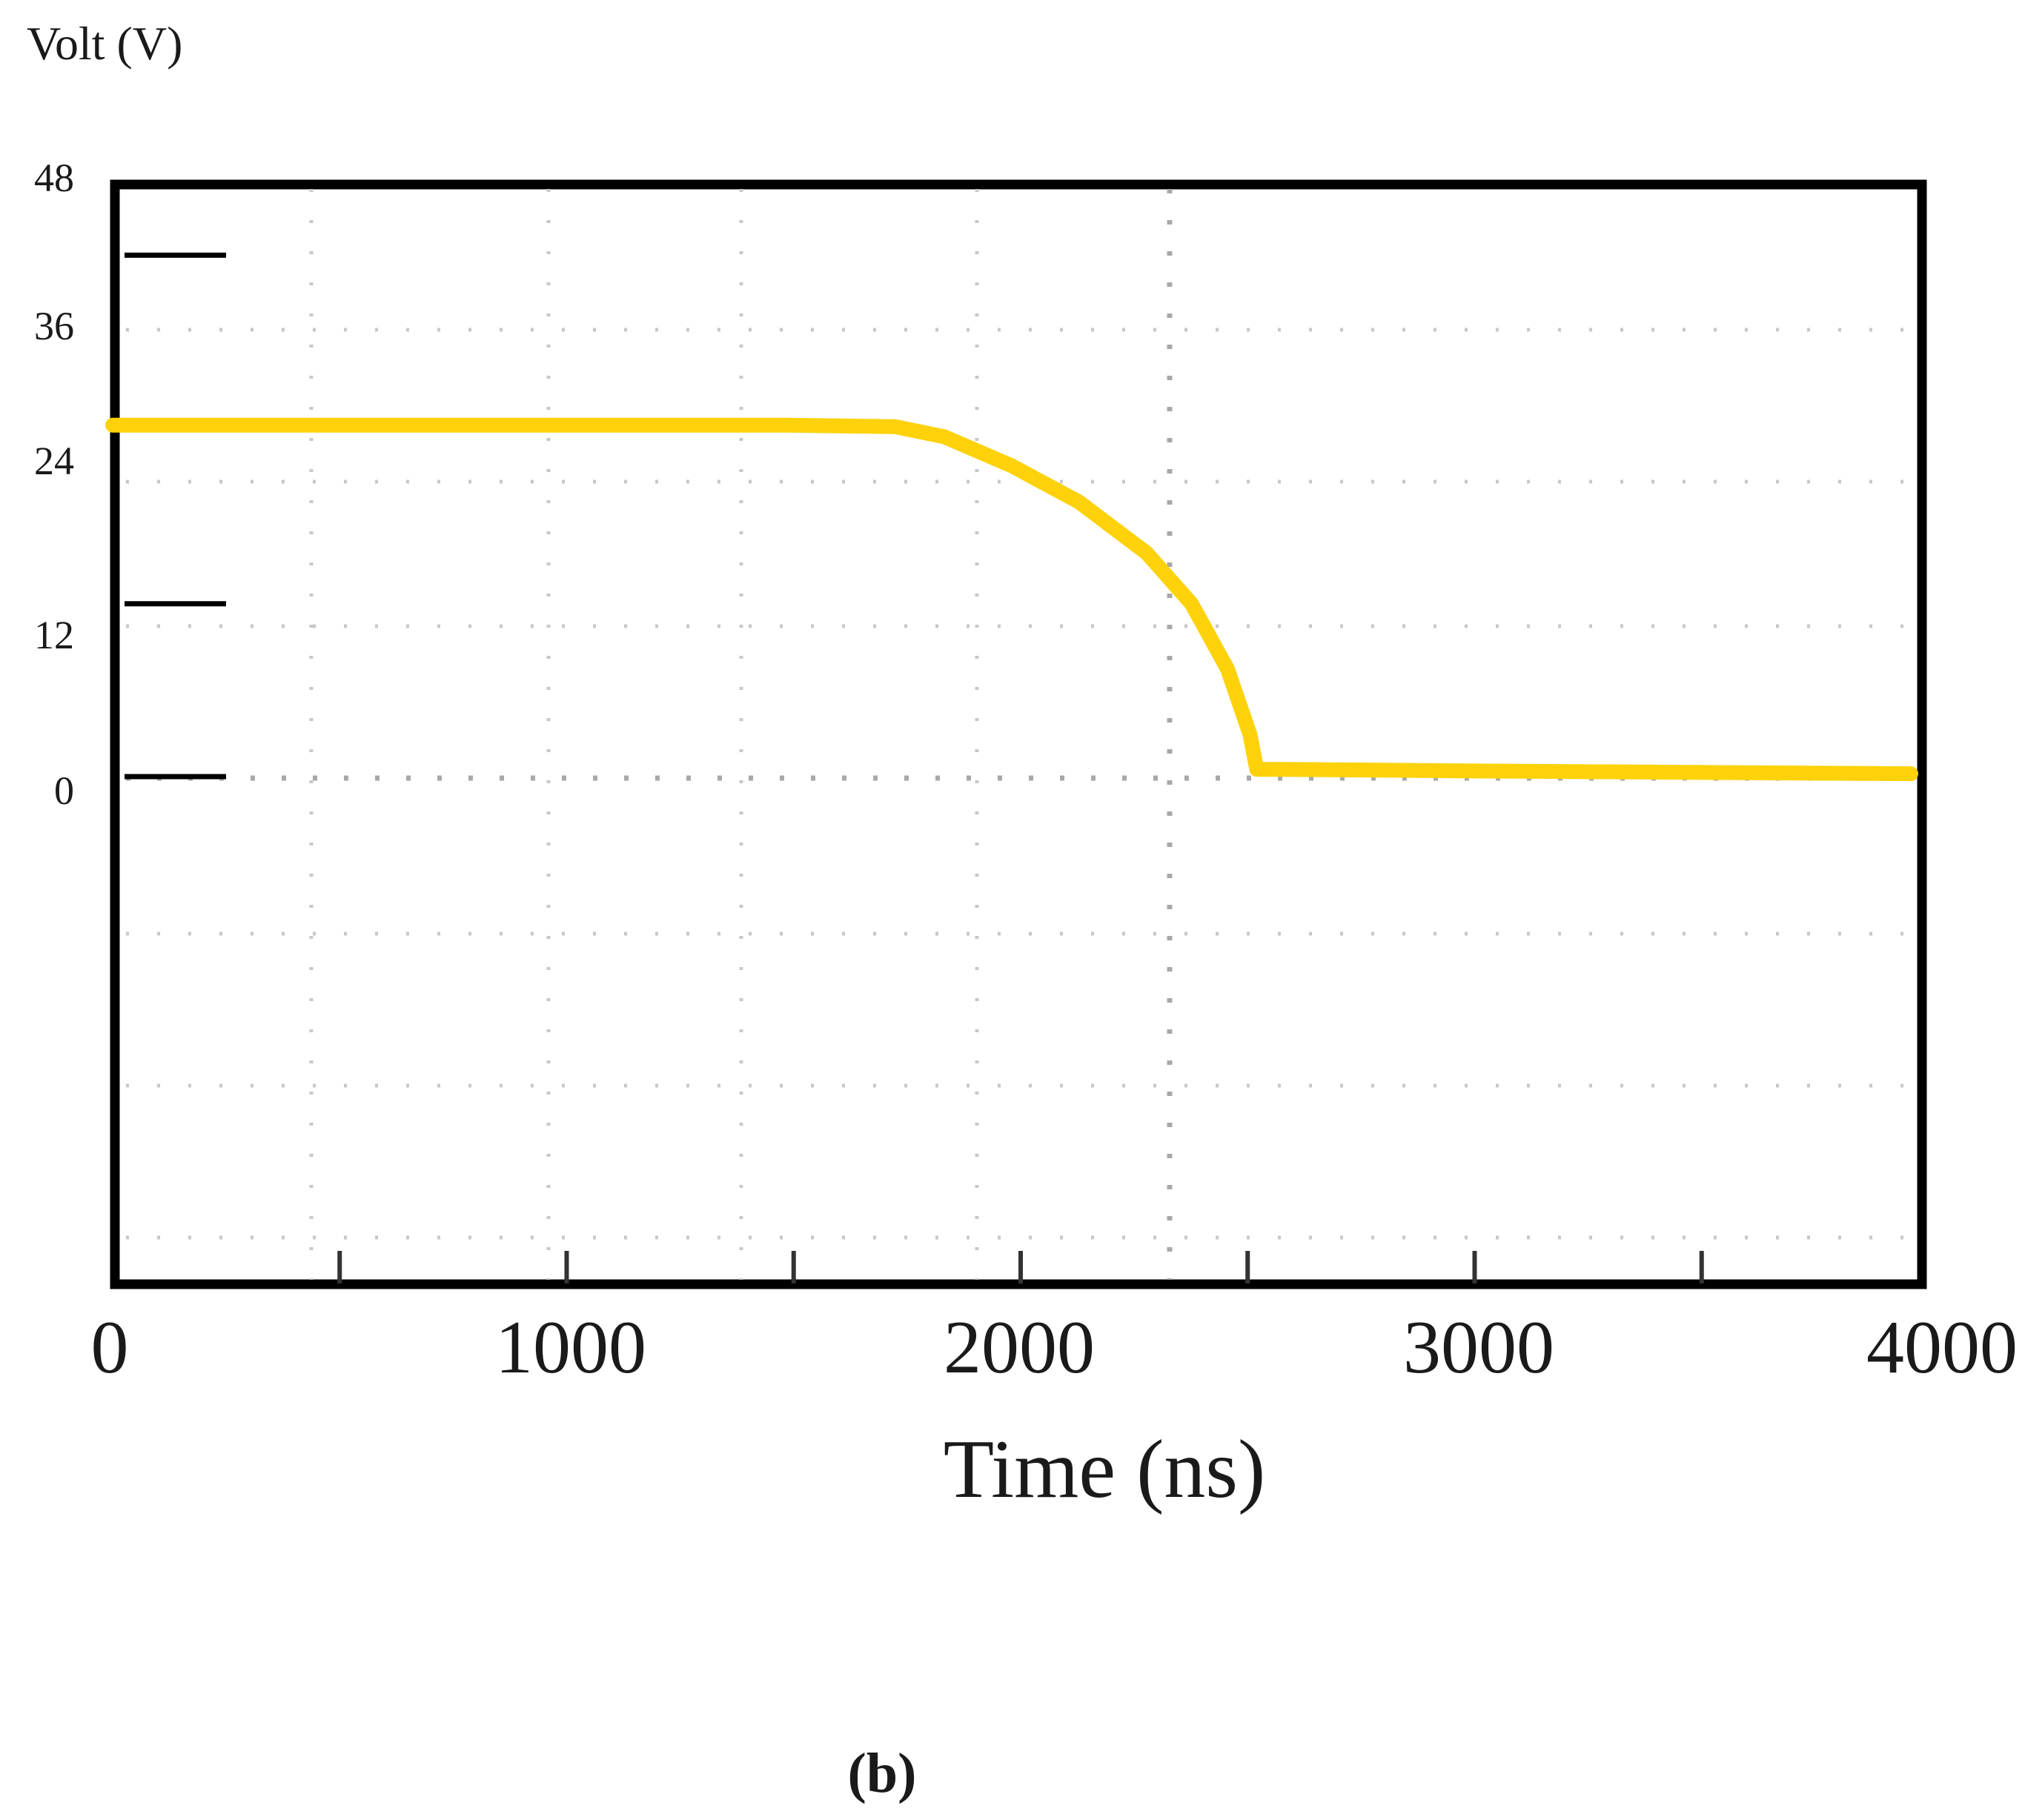  Describe the element at coordinates (54, 485) in the screenshot. I see `y-tick-labels: 48 36 24 12 0` at that location.